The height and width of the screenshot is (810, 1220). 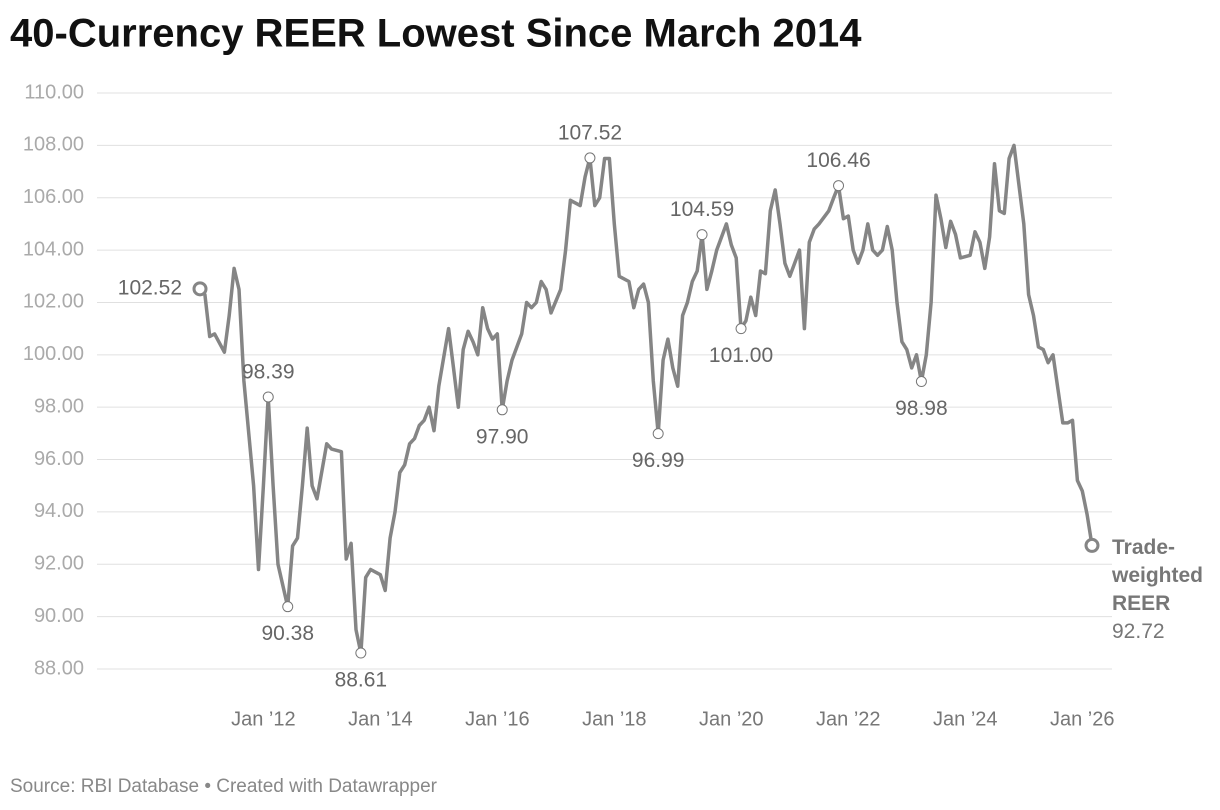 What do you see at coordinates (1158, 575) in the screenshot?
I see `series-label: Trade-weighted REER` at bounding box center [1158, 575].